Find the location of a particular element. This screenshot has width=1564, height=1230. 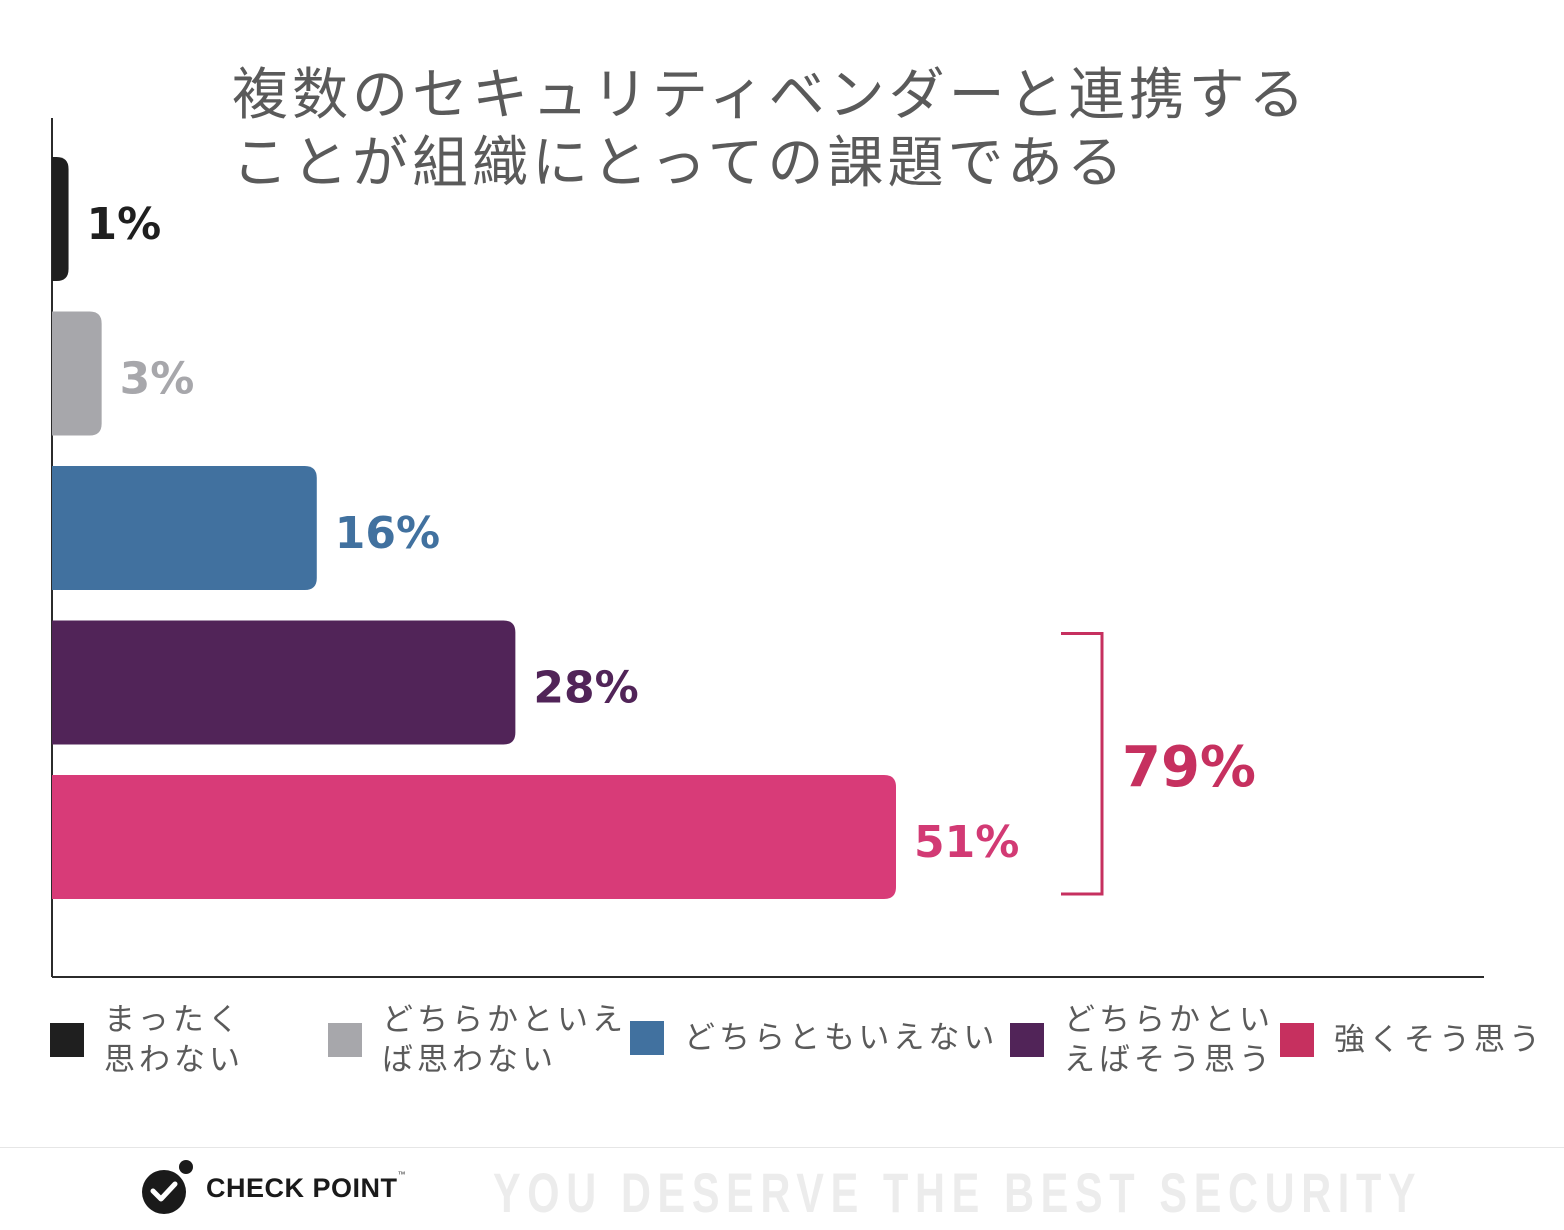

trademark-mark: ™ is located at coordinates (401, 1174).